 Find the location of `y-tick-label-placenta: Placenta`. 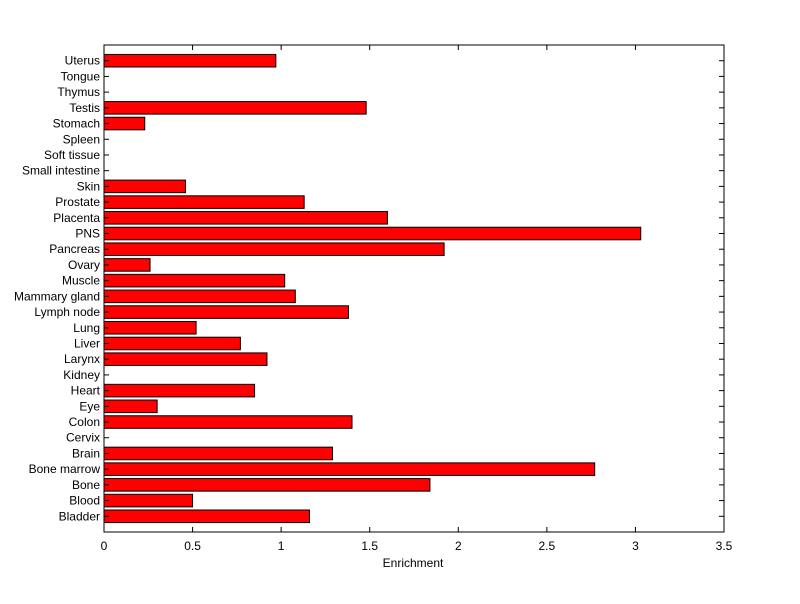

y-tick-label-placenta: Placenta is located at coordinates (76, 218).